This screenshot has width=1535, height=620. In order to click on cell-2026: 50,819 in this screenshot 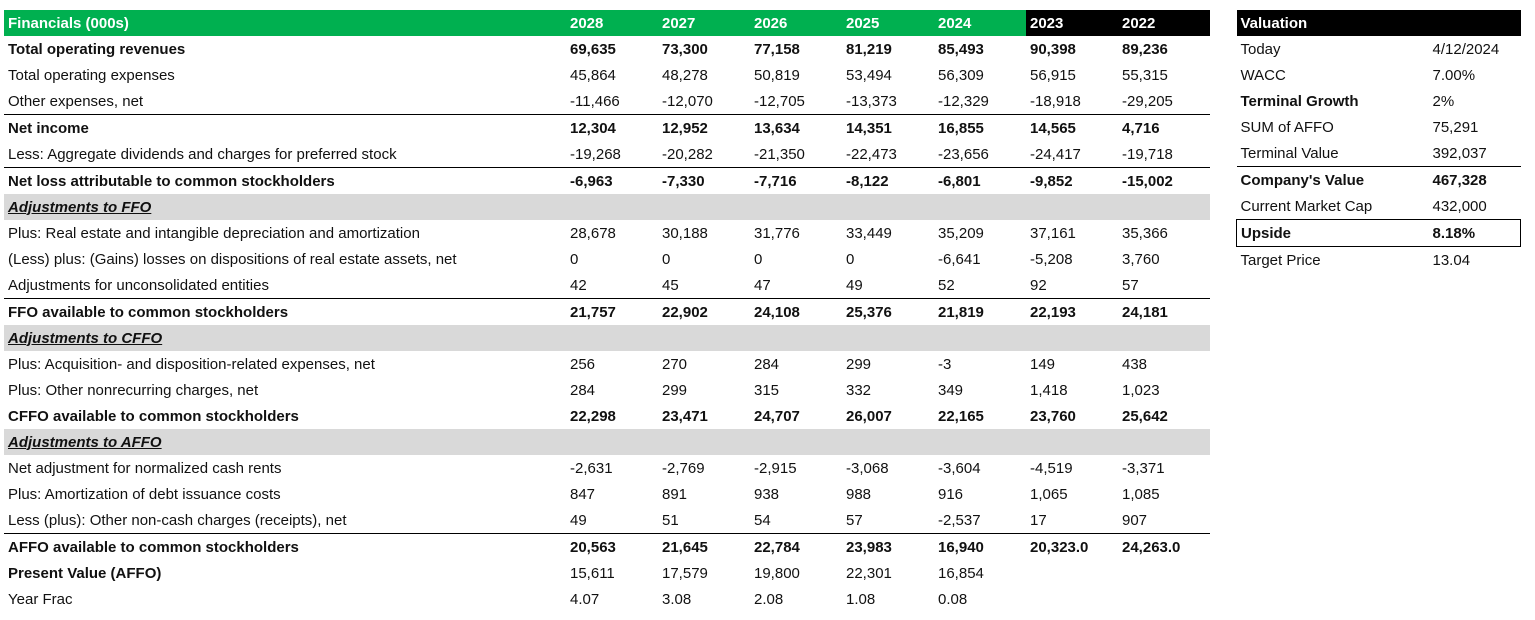, I will do `click(777, 75)`.